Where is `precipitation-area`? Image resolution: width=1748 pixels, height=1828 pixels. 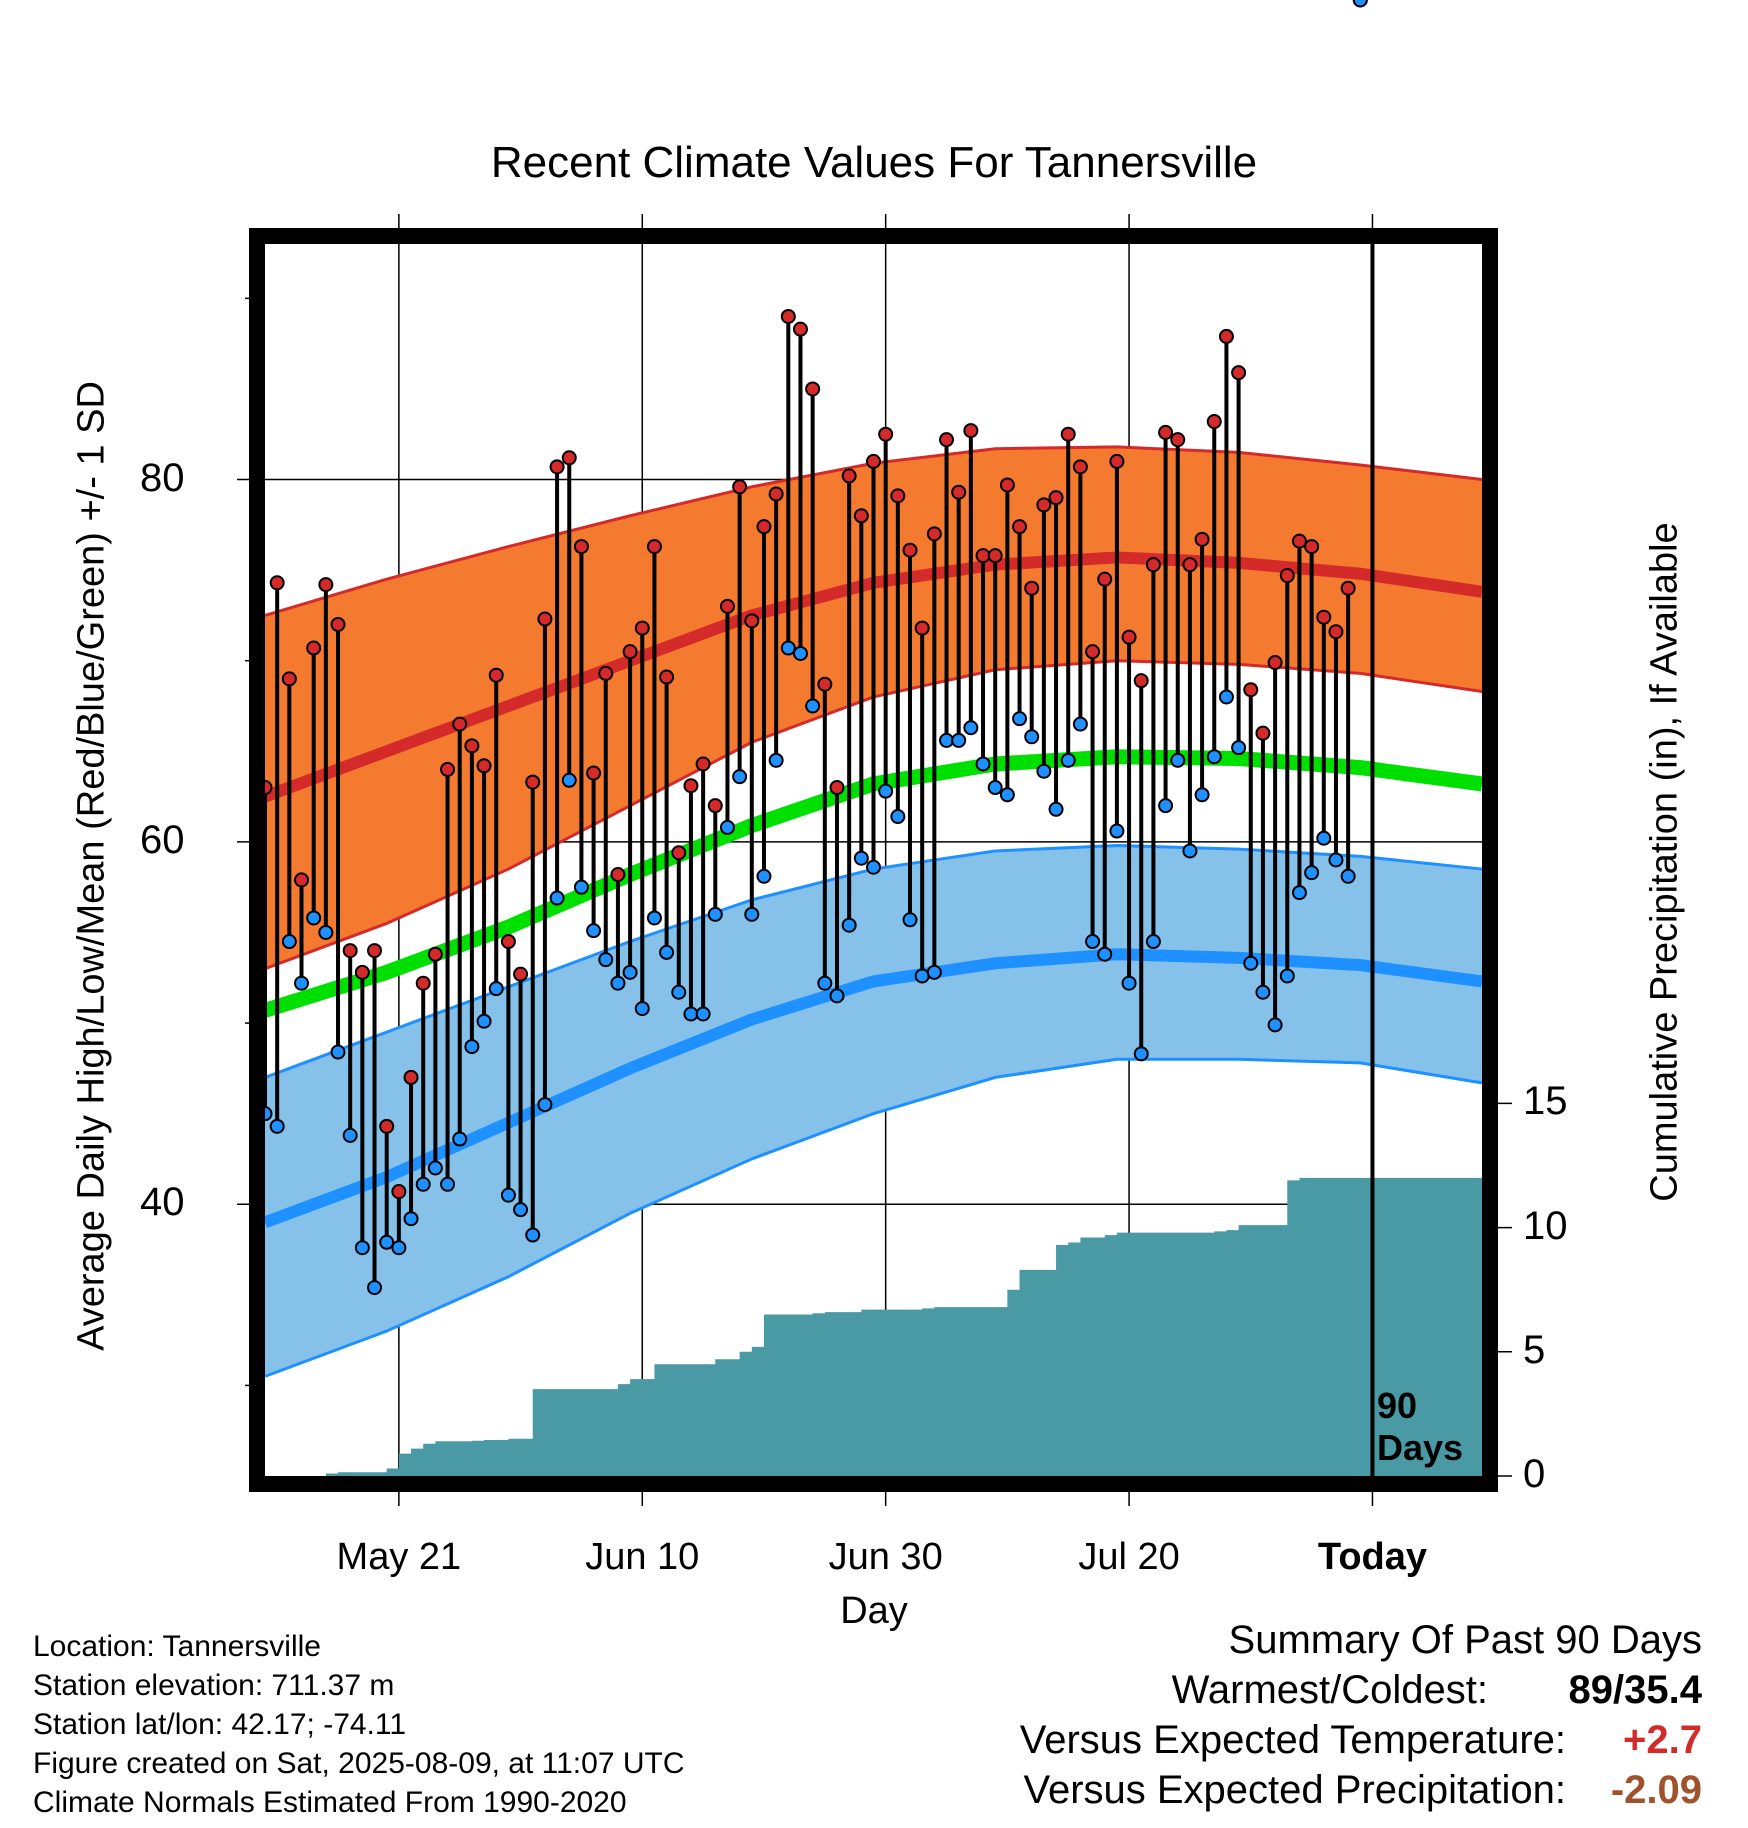
precipitation-area is located at coordinates (873, 1326).